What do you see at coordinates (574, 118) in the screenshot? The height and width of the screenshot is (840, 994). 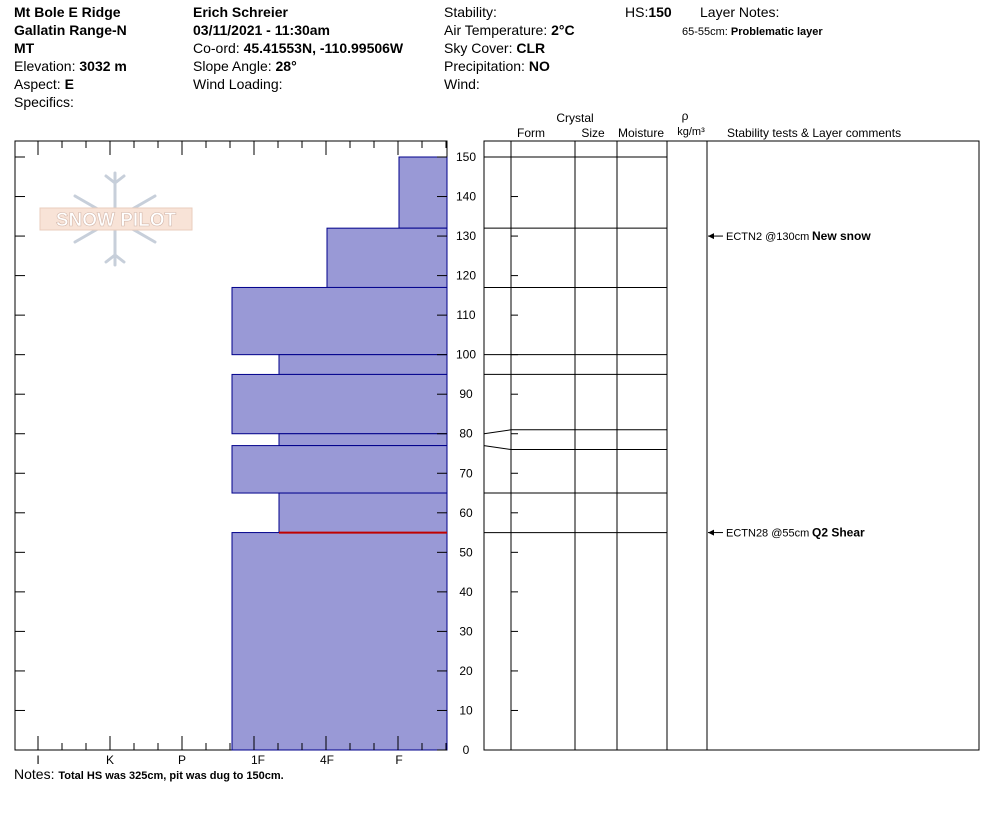 I see `crystal-header: Crystal` at bounding box center [574, 118].